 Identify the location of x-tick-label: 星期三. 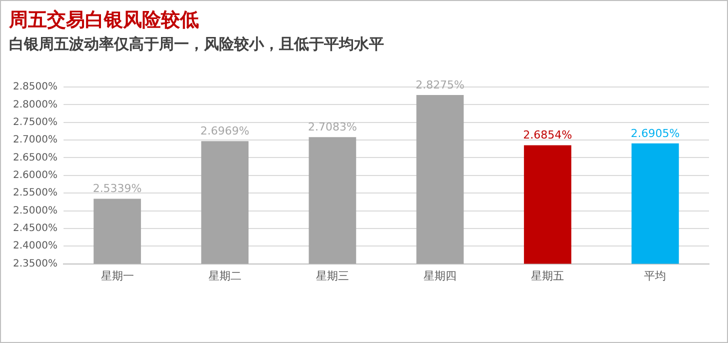
(332, 275).